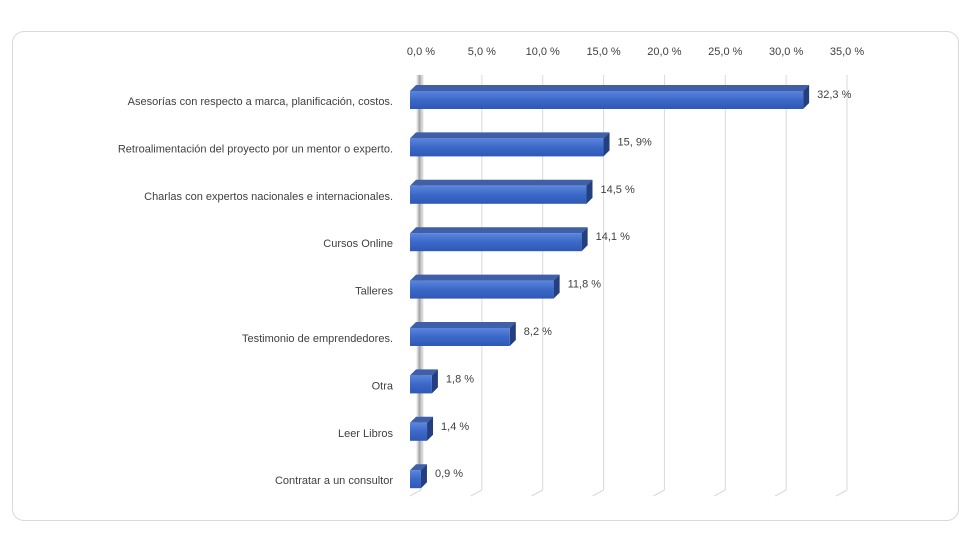 This screenshot has height=550, width=972. Describe the element at coordinates (538, 332) in the screenshot. I see `data-label: 8,2 %` at that location.